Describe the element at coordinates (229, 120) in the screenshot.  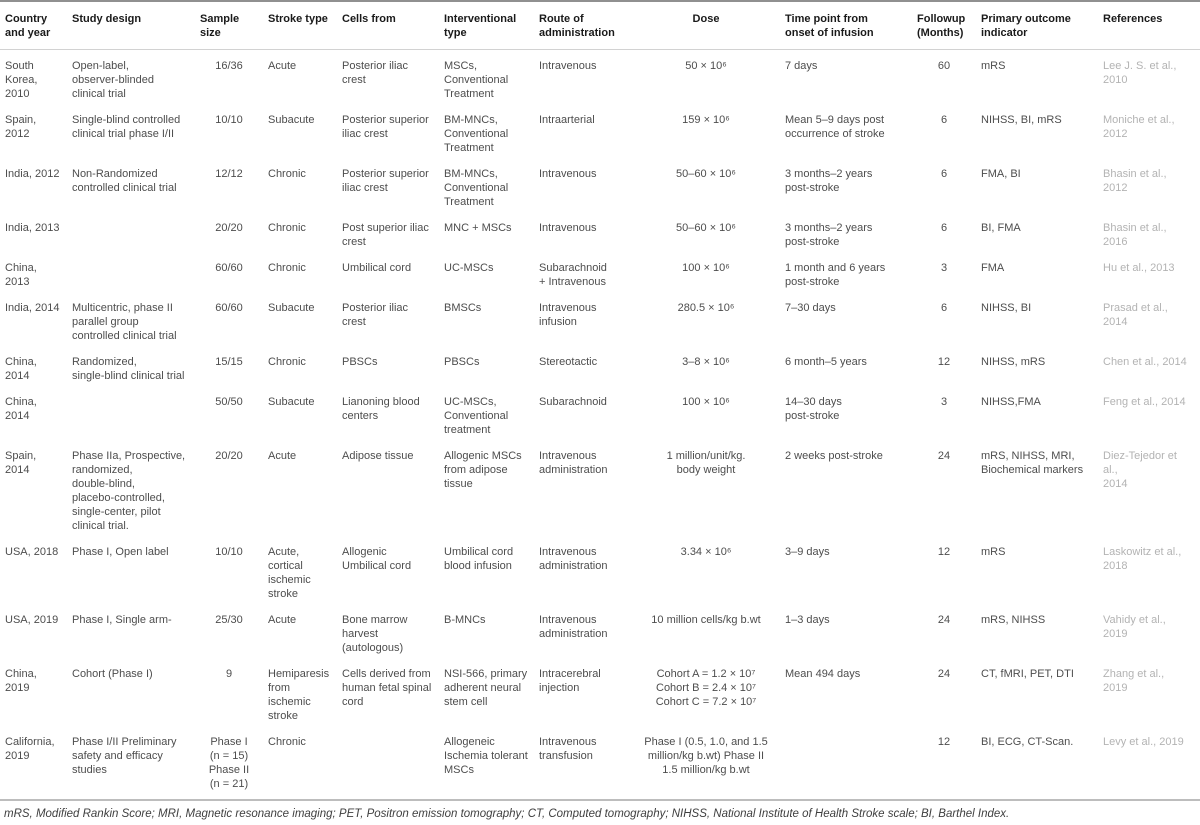
I see `cell-sample_size: 10/10` at that location.